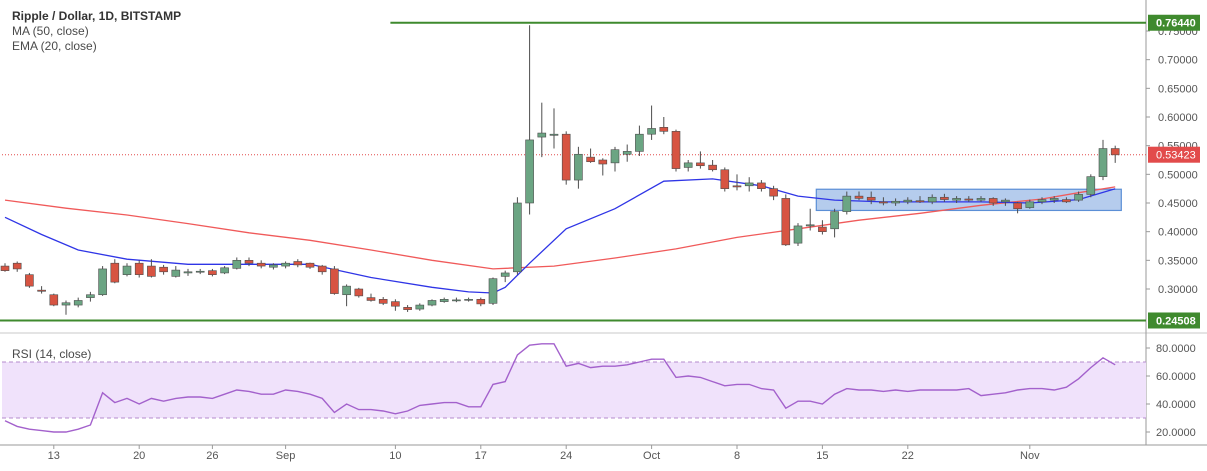 The width and height of the screenshot is (1207, 471). I want to click on rsi-band, so click(574, 390).